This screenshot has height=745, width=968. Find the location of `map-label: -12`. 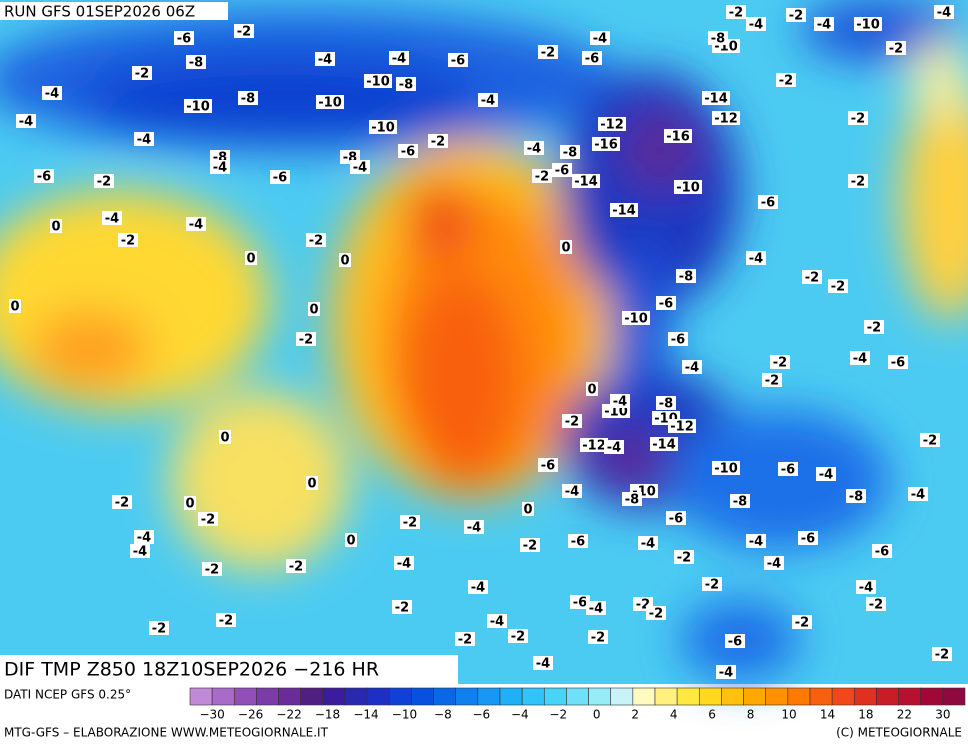

map-label: -12 is located at coordinates (682, 427).